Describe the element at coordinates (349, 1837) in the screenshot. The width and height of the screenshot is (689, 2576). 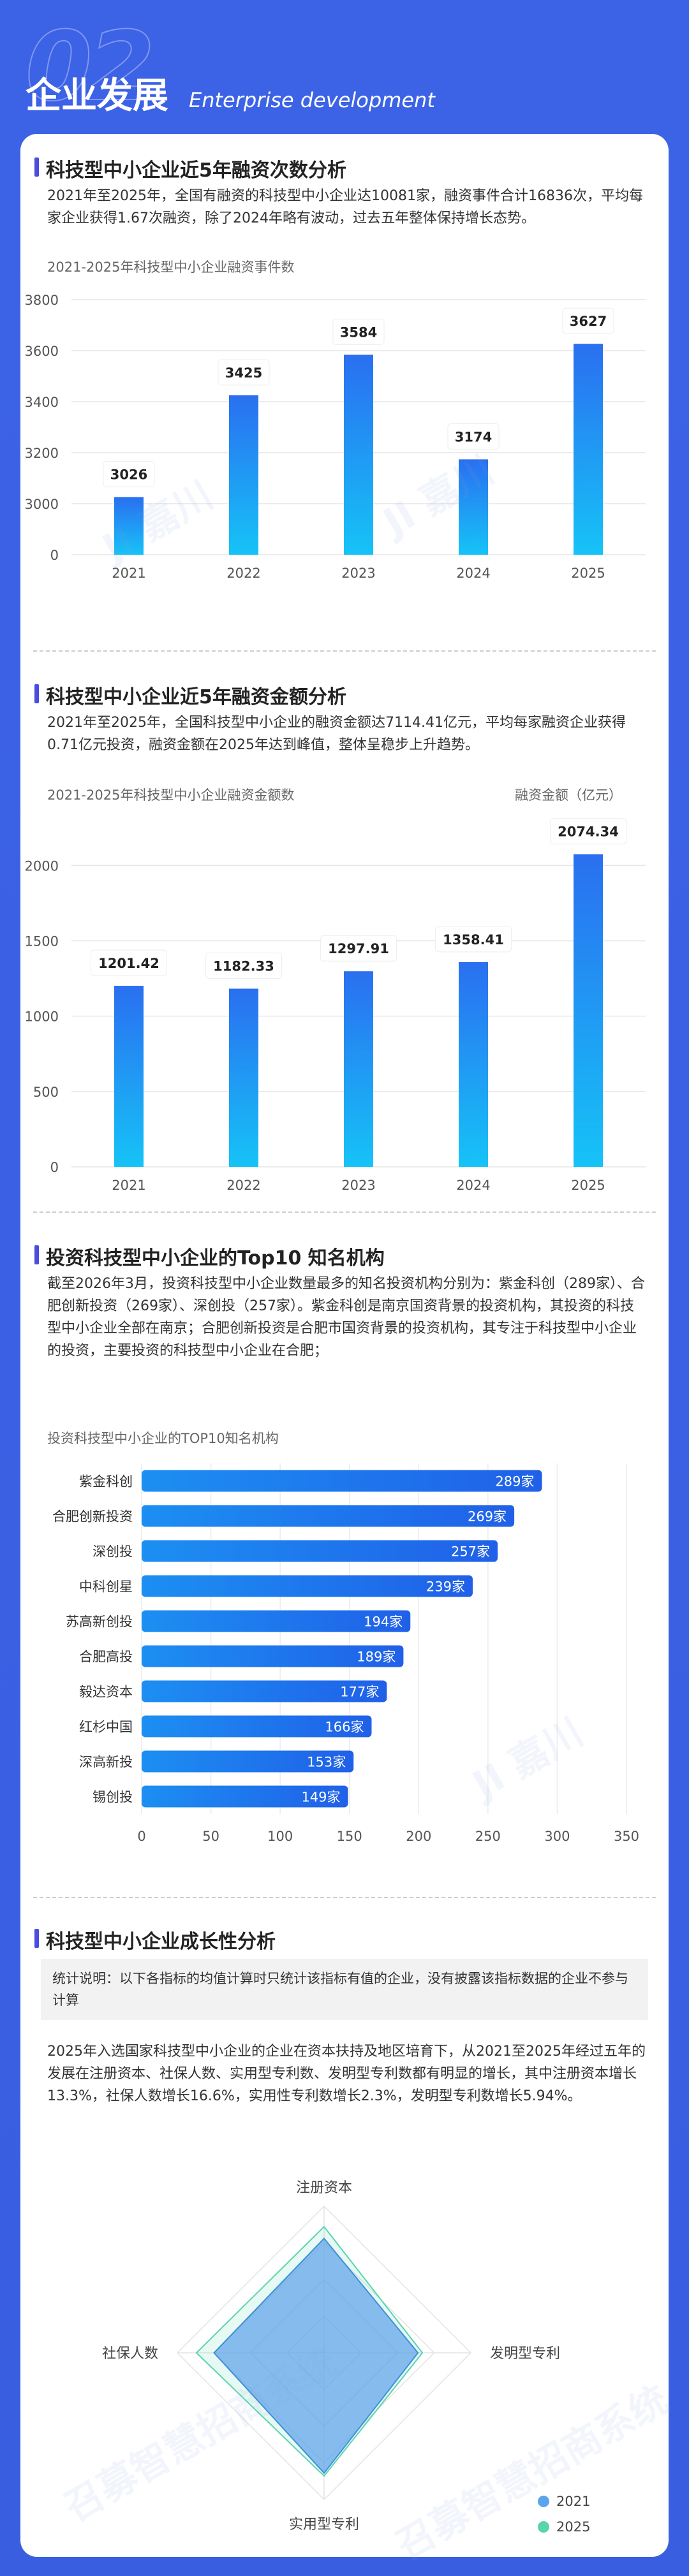
I see `x-tick-label: 150` at that location.